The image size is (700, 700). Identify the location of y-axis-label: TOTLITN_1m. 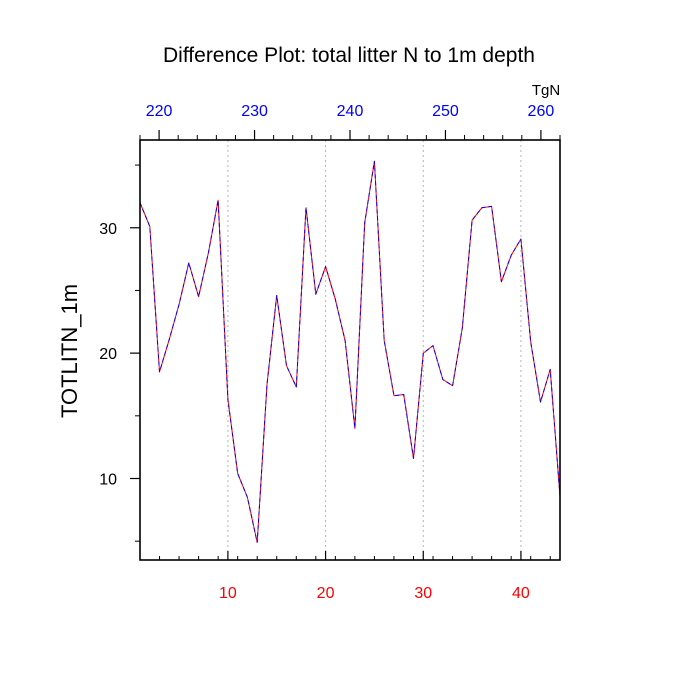
(69, 351).